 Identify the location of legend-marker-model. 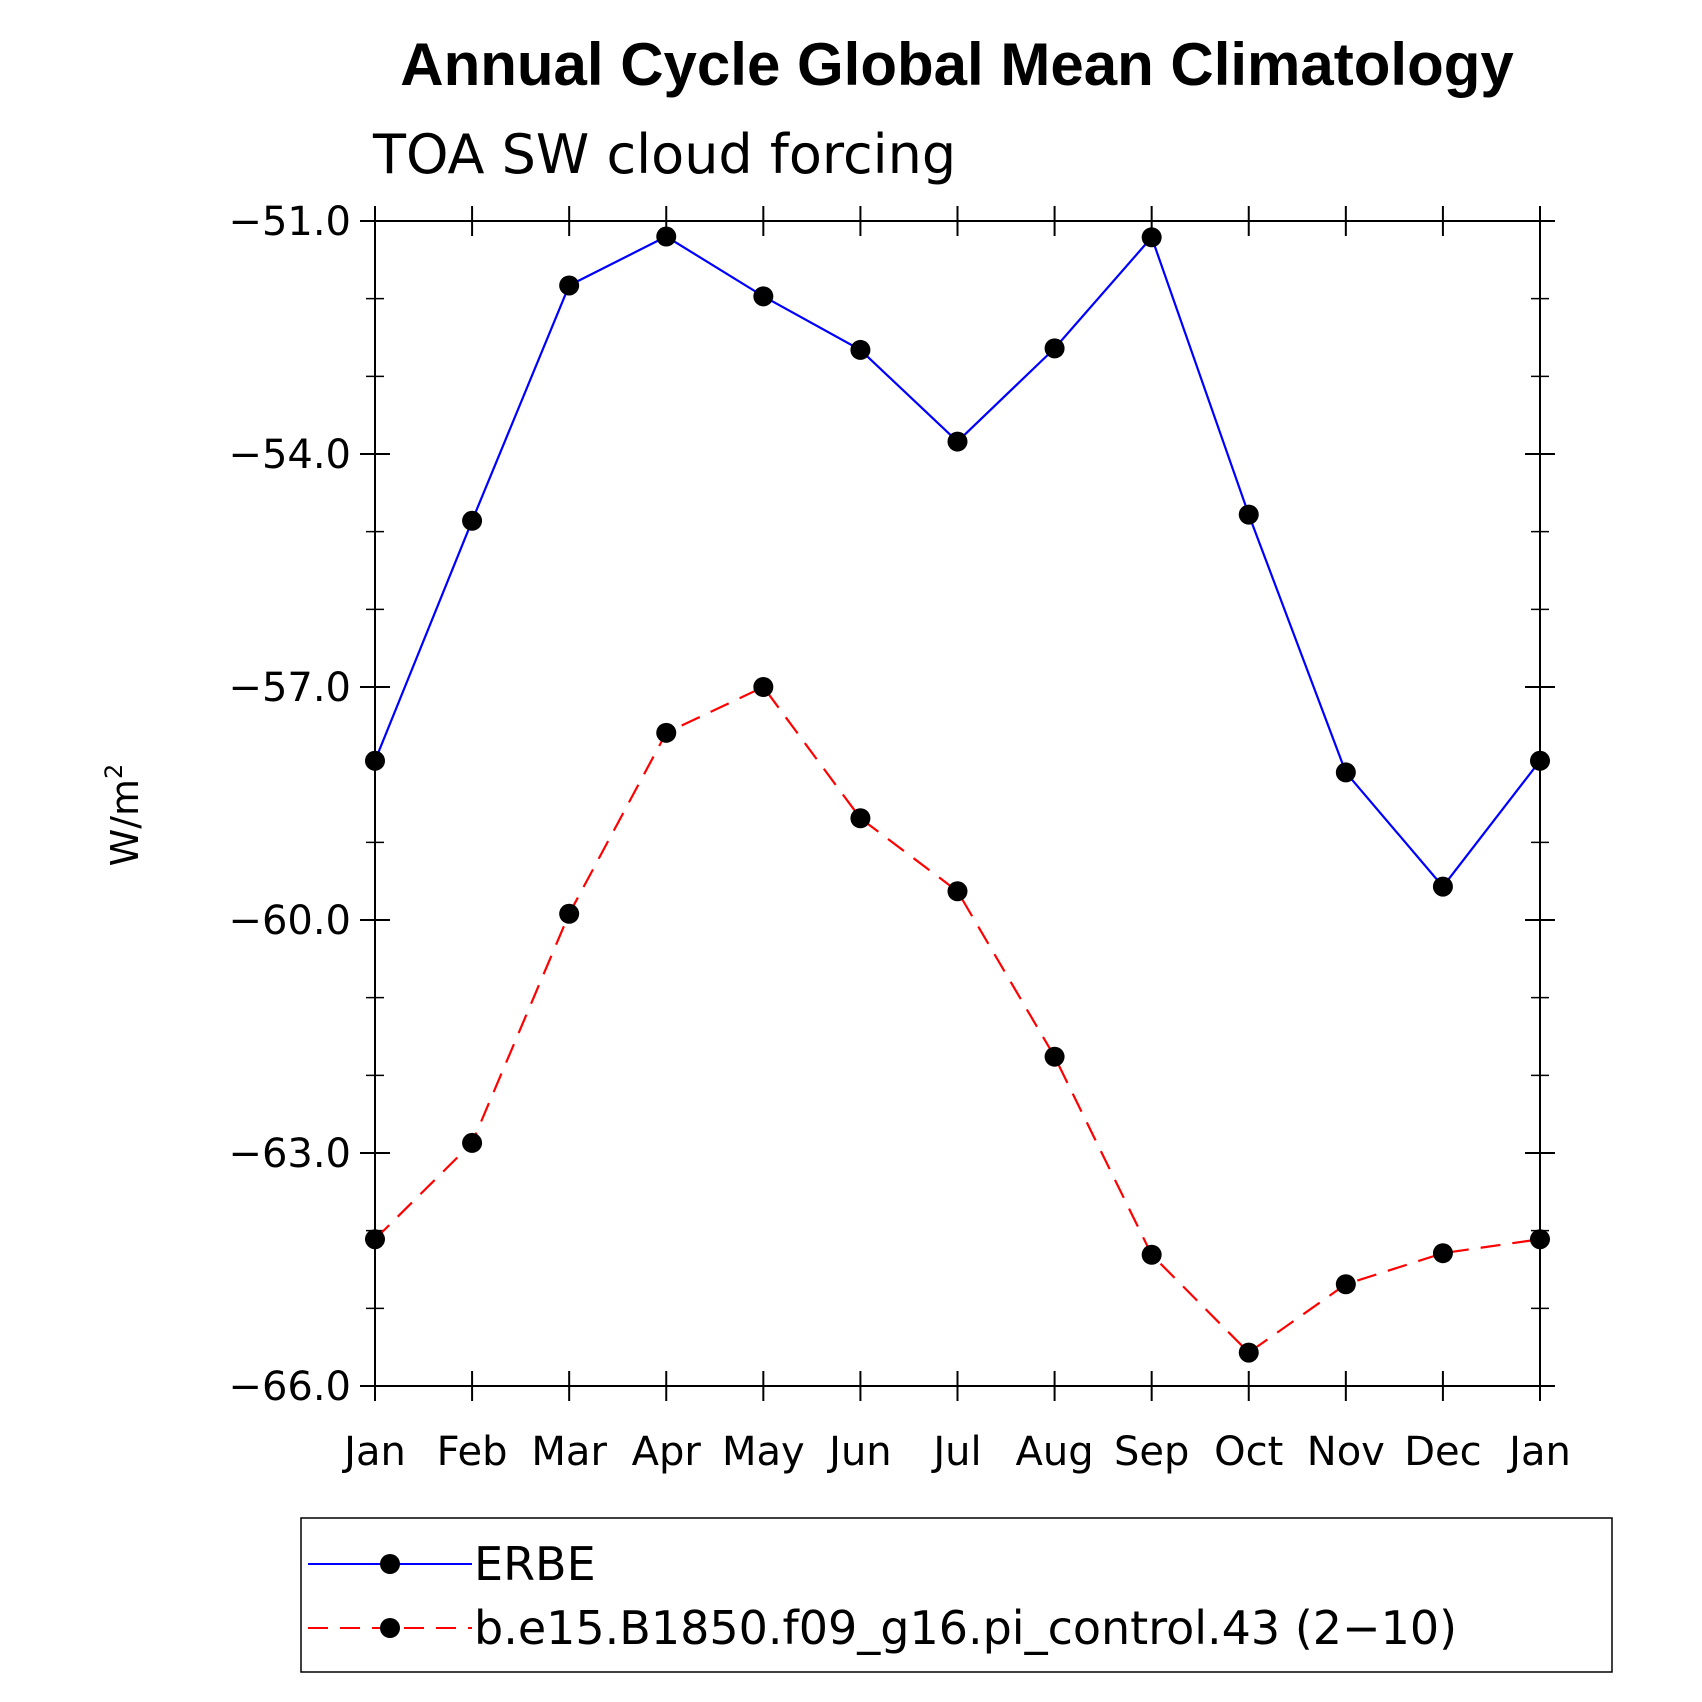
(390, 1628).